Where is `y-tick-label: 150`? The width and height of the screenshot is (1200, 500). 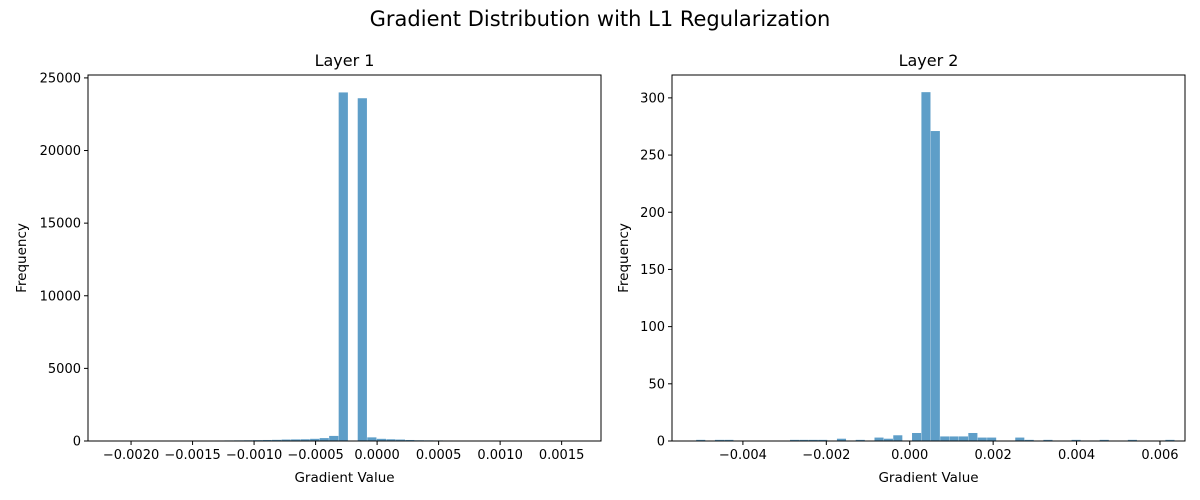 y-tick-label: 150 is located at coordinates (652, 270).